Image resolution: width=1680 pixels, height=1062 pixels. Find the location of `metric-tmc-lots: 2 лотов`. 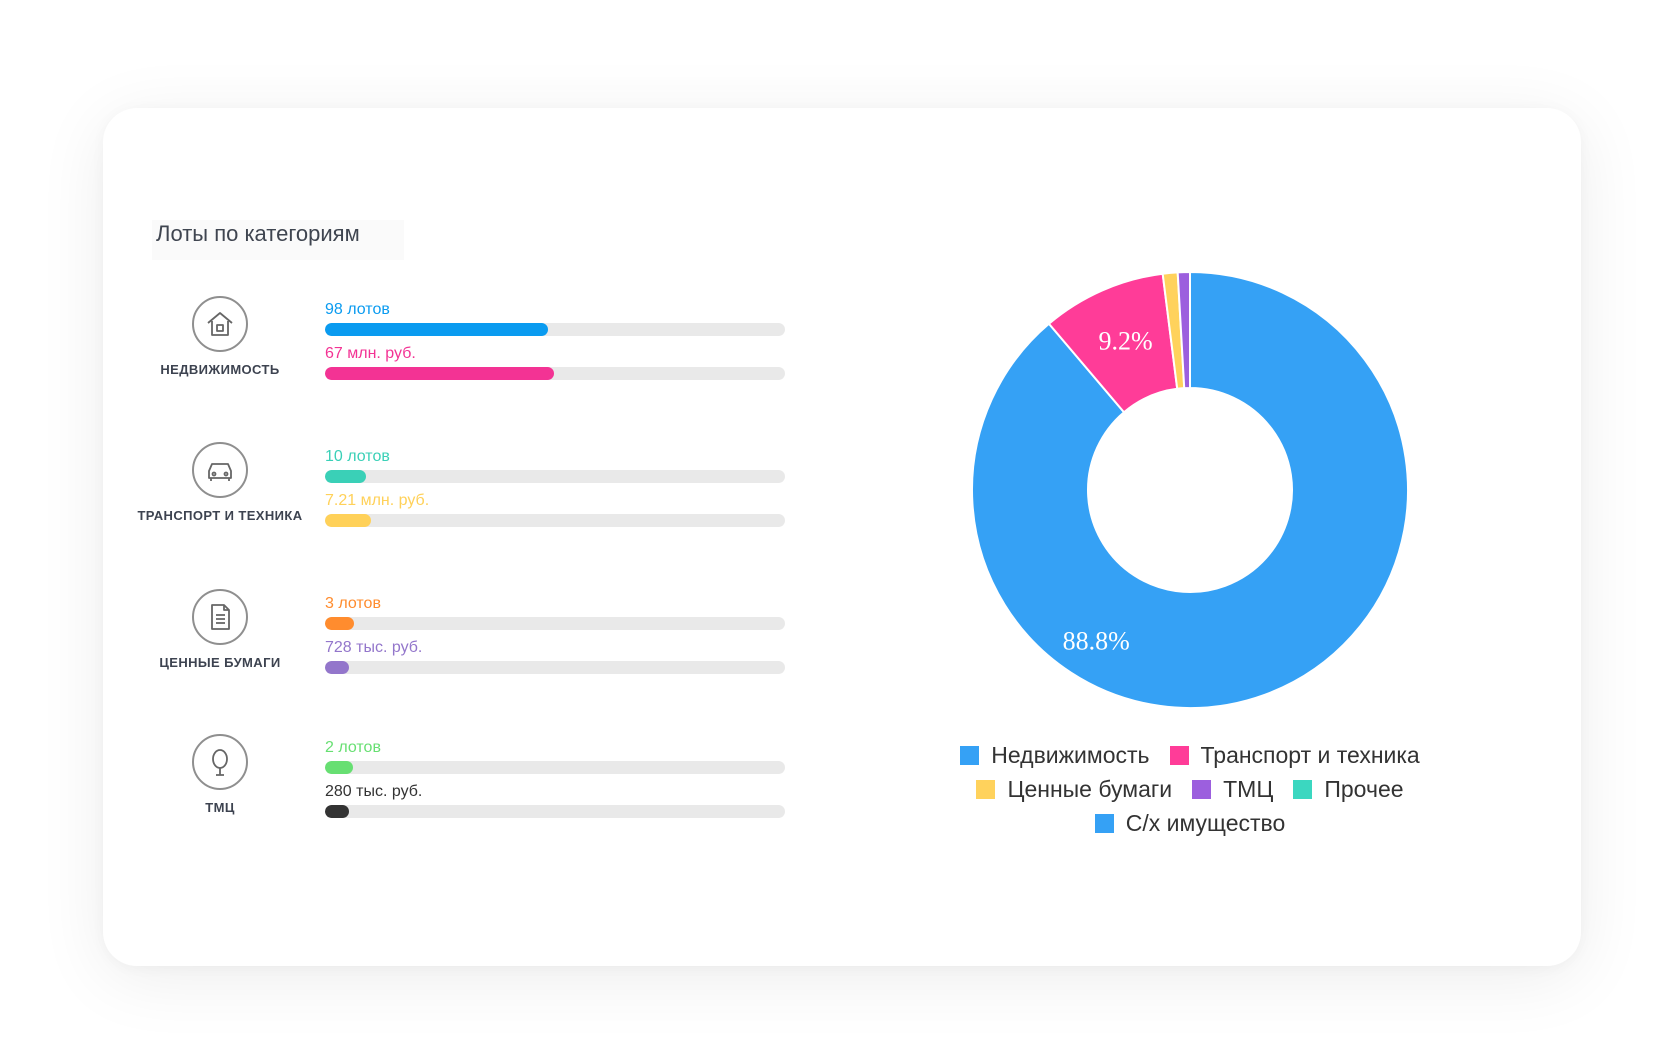

metric-tmc-lots: 2 лотов is located at coordinates (555, 756).